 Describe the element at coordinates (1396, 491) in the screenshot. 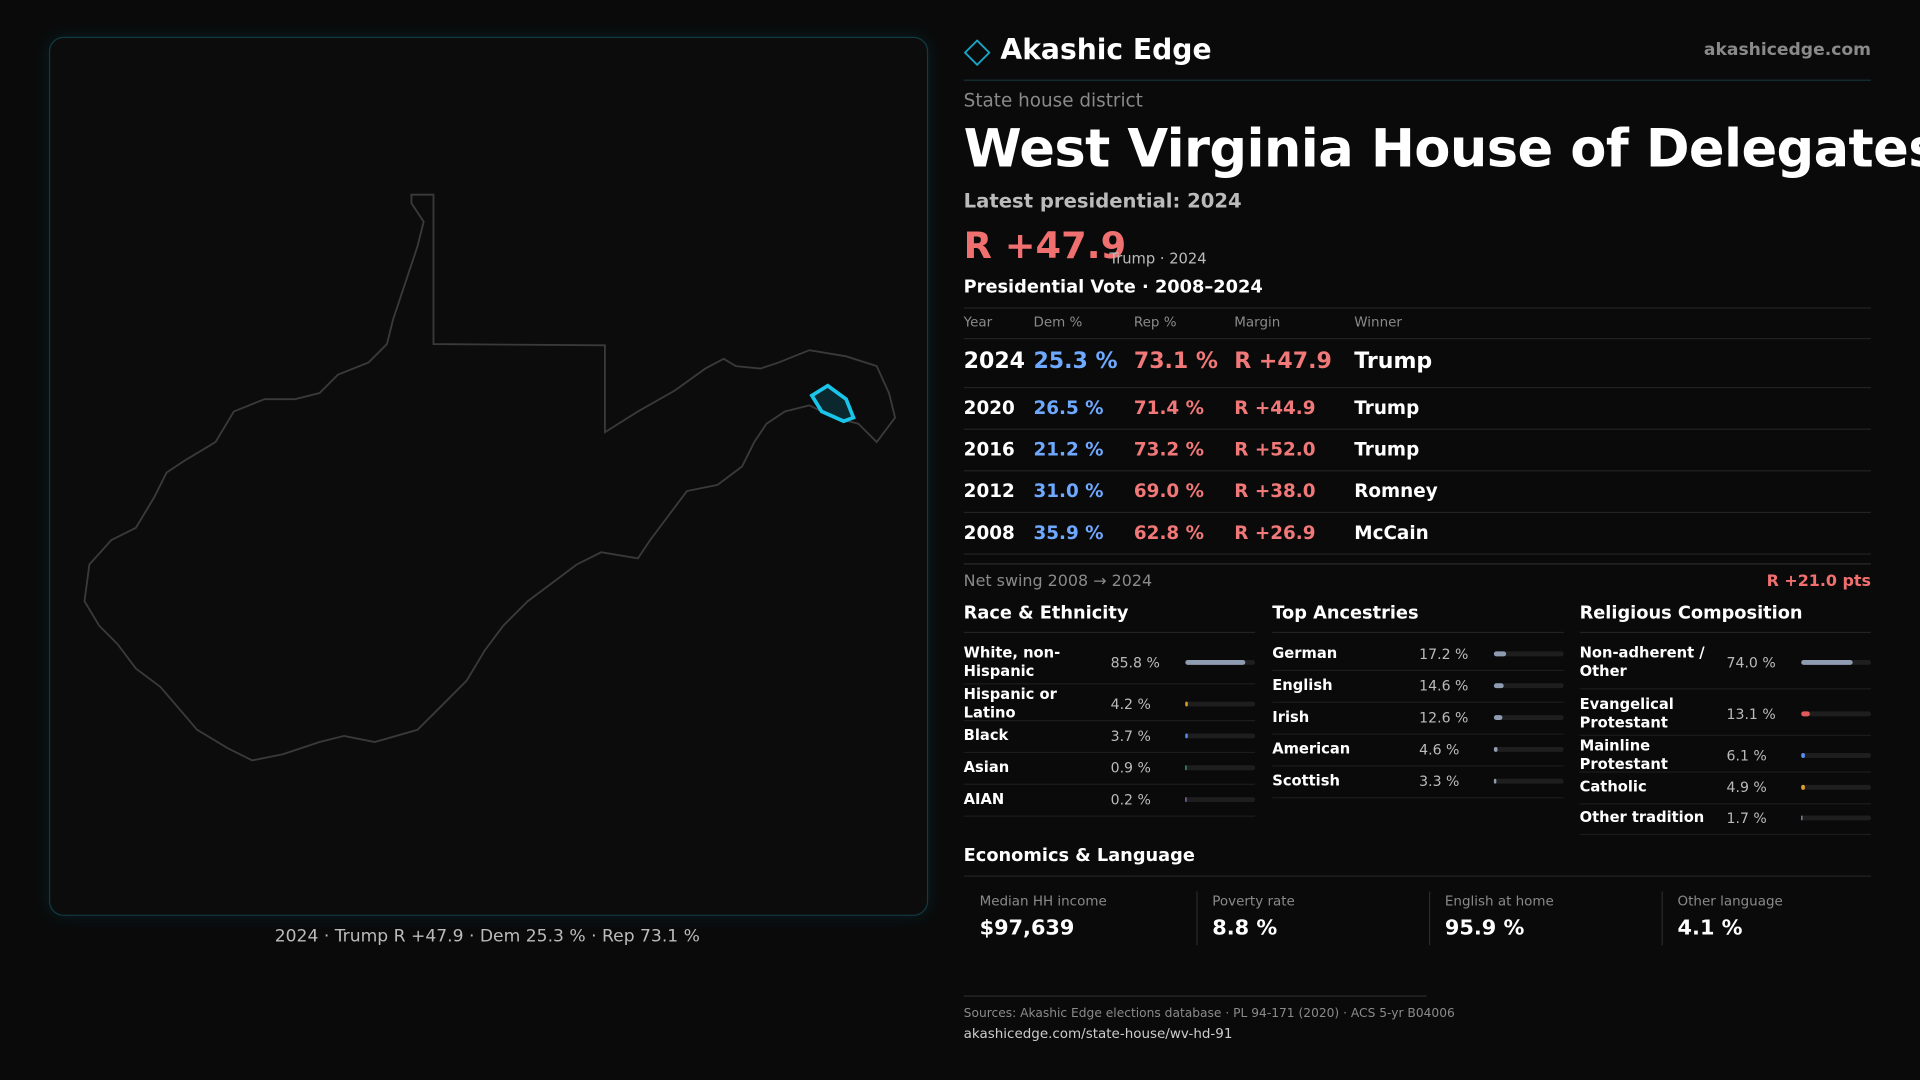

I see `table-cell: Romney` at that location.